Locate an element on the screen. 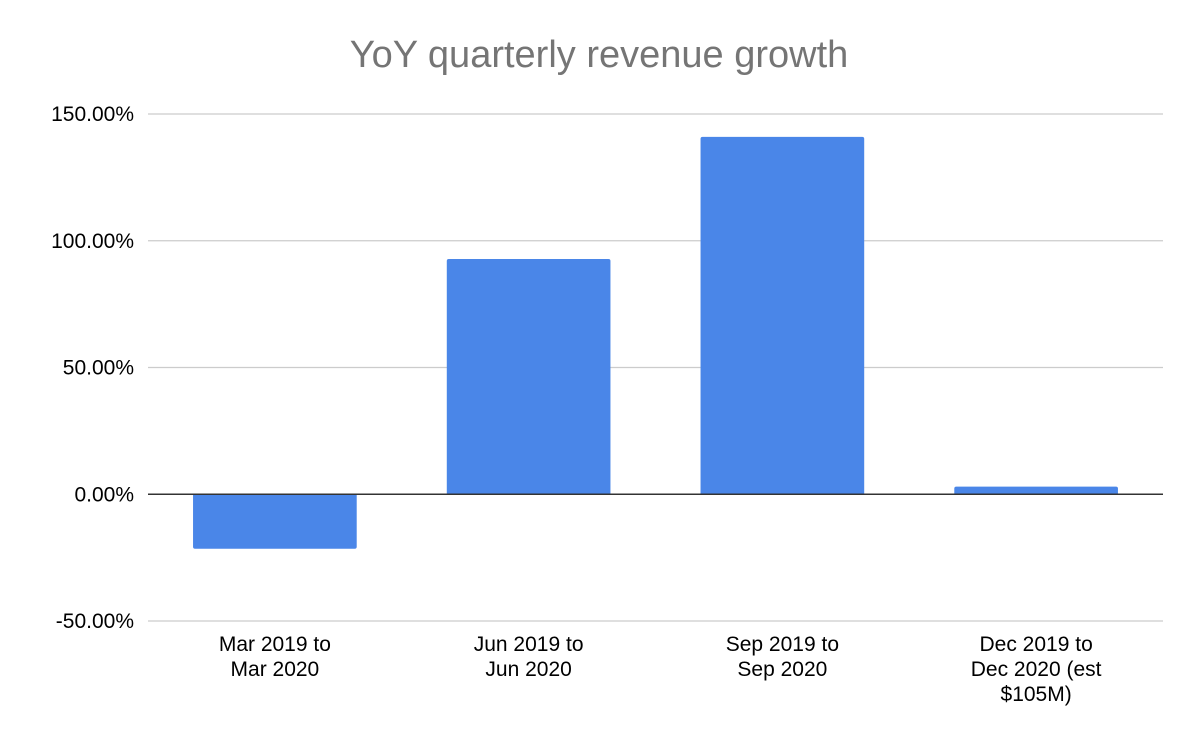 The image size is (1200, 742). y-tick-label: 150.00% is located at coordinates (92, 114).